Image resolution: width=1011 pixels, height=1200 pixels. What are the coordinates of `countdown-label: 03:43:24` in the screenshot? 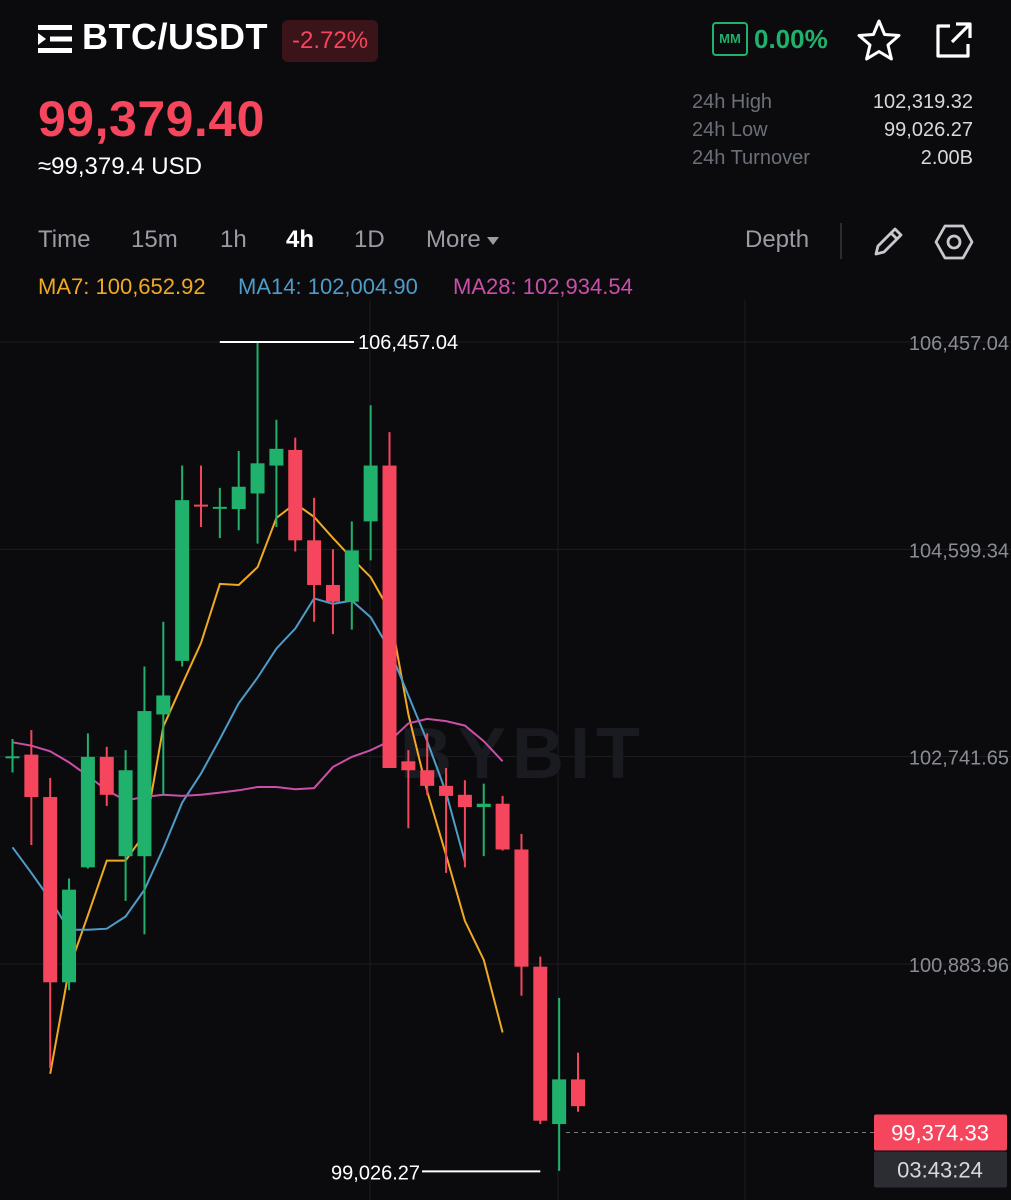 It's located at (940, 1169).